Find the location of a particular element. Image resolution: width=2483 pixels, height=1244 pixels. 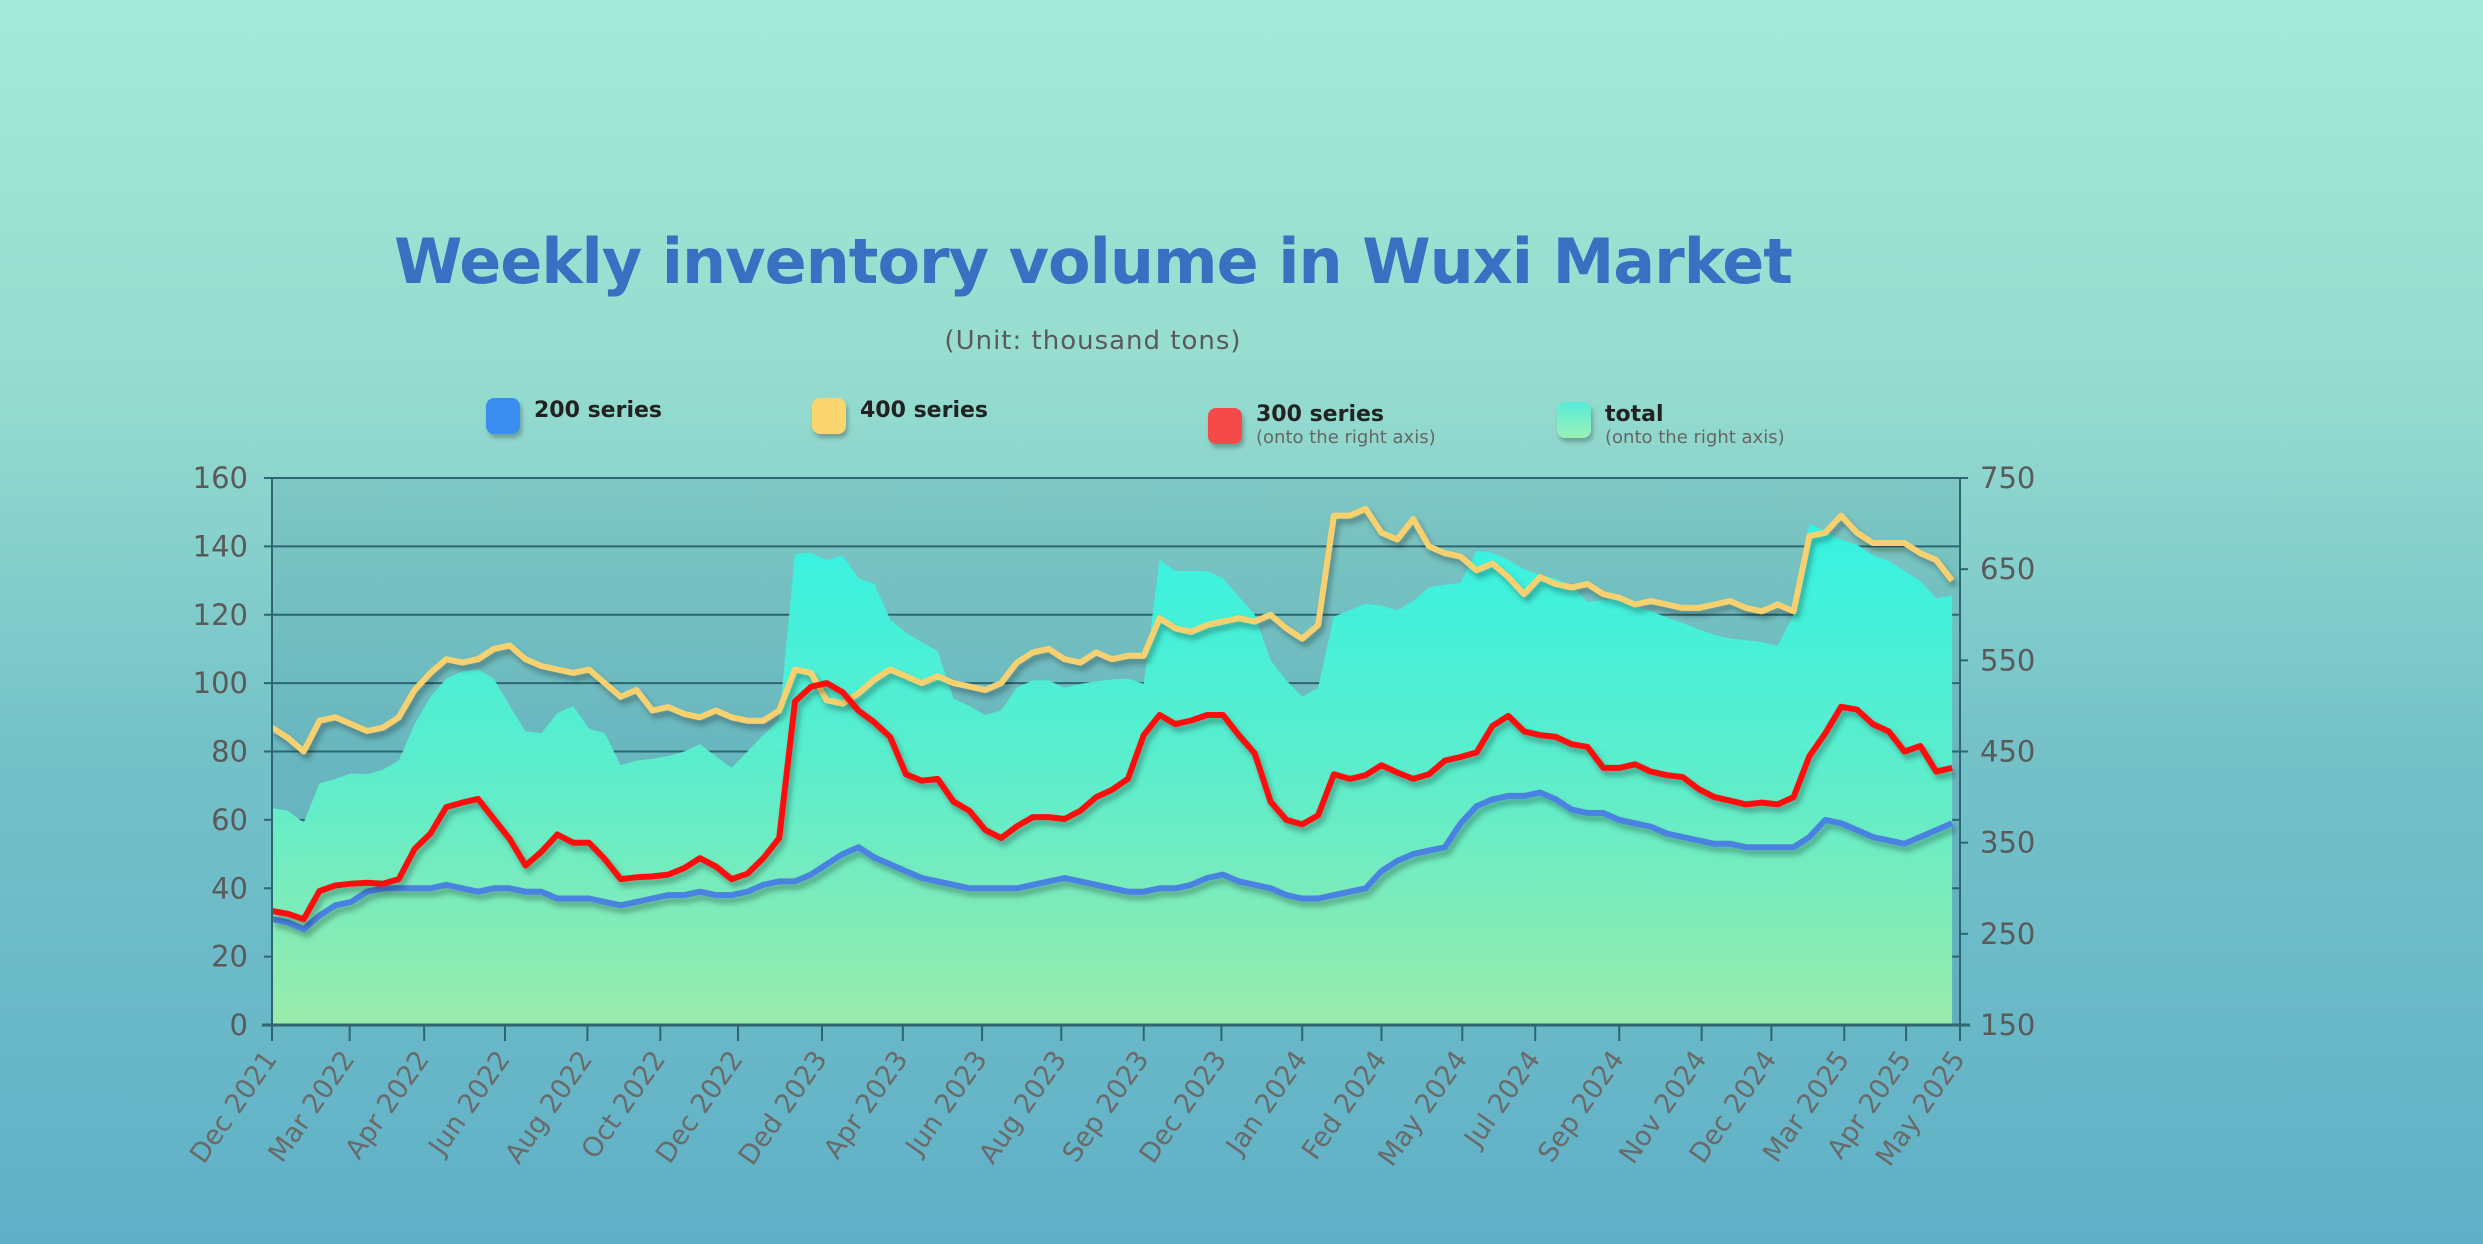

y-left-tick-label: 140 is located at coordinates (220, 546).